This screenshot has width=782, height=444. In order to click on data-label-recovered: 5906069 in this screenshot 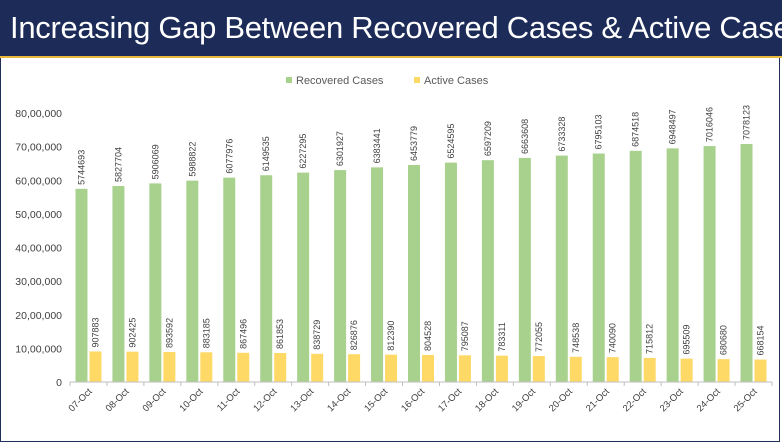, I will do `click(155, 161)`.